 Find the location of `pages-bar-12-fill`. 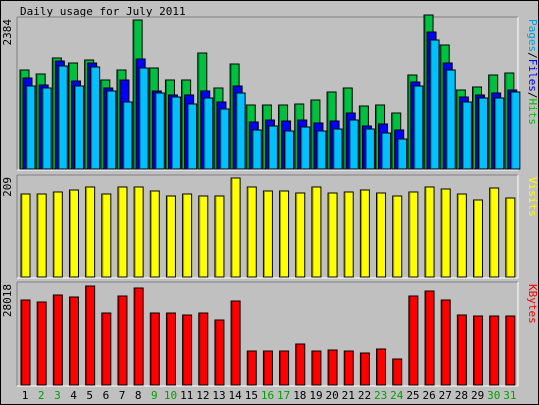

pages-bar-12-fill is located at coordinates (208, 133).